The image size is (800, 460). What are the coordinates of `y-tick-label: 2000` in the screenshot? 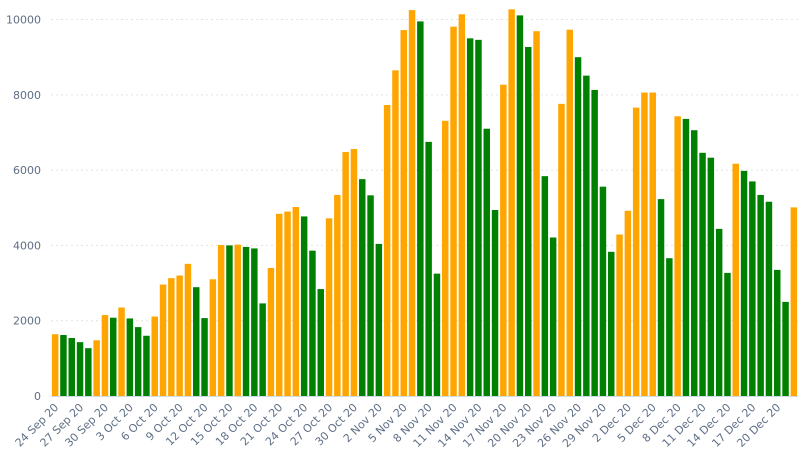 It's located at (27, 321).